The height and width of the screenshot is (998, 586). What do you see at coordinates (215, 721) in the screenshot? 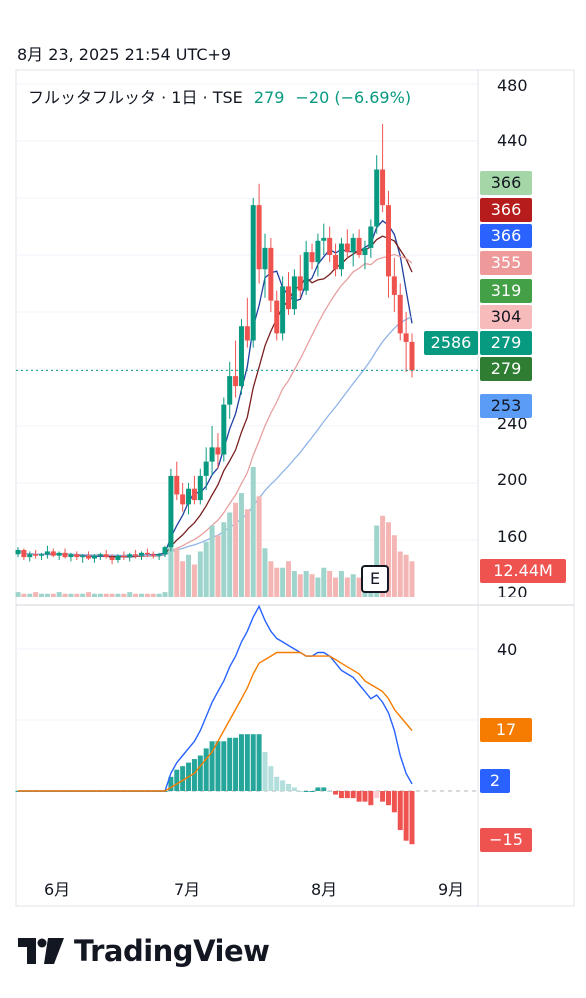
I see `signal-line` at bounding box center [215, 721].